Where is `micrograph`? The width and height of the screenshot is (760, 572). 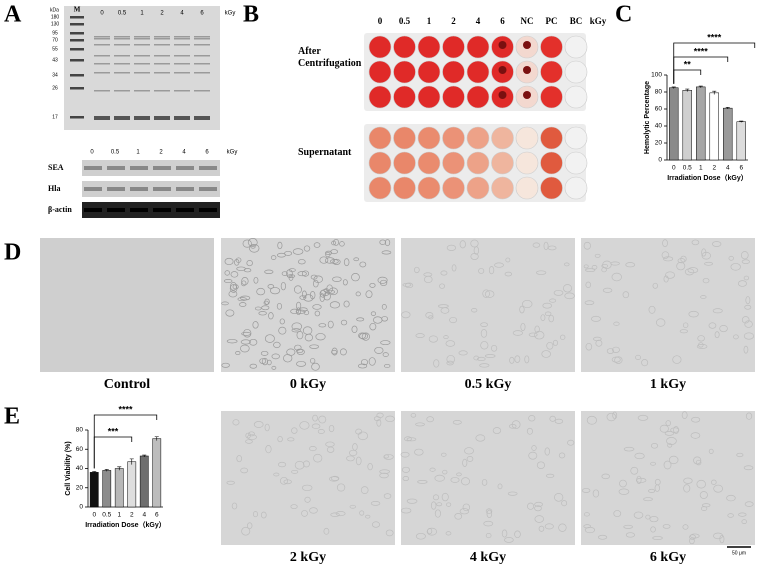
micrograph is located at coordinates (488, 305).